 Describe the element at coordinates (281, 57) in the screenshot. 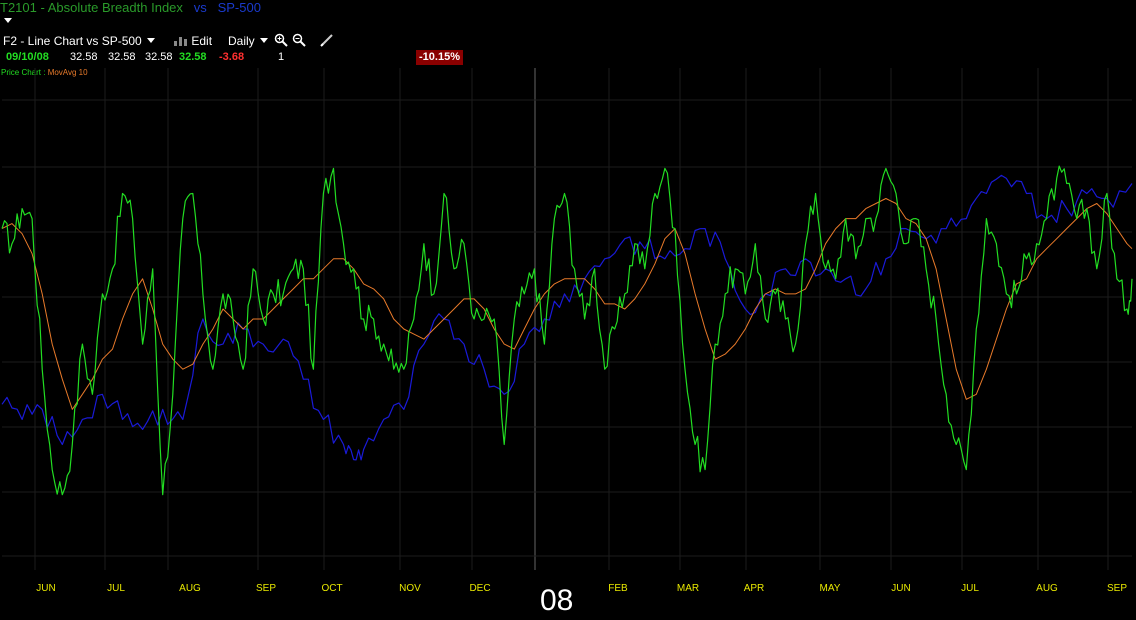

I see `quote-volume: 1` at that location.